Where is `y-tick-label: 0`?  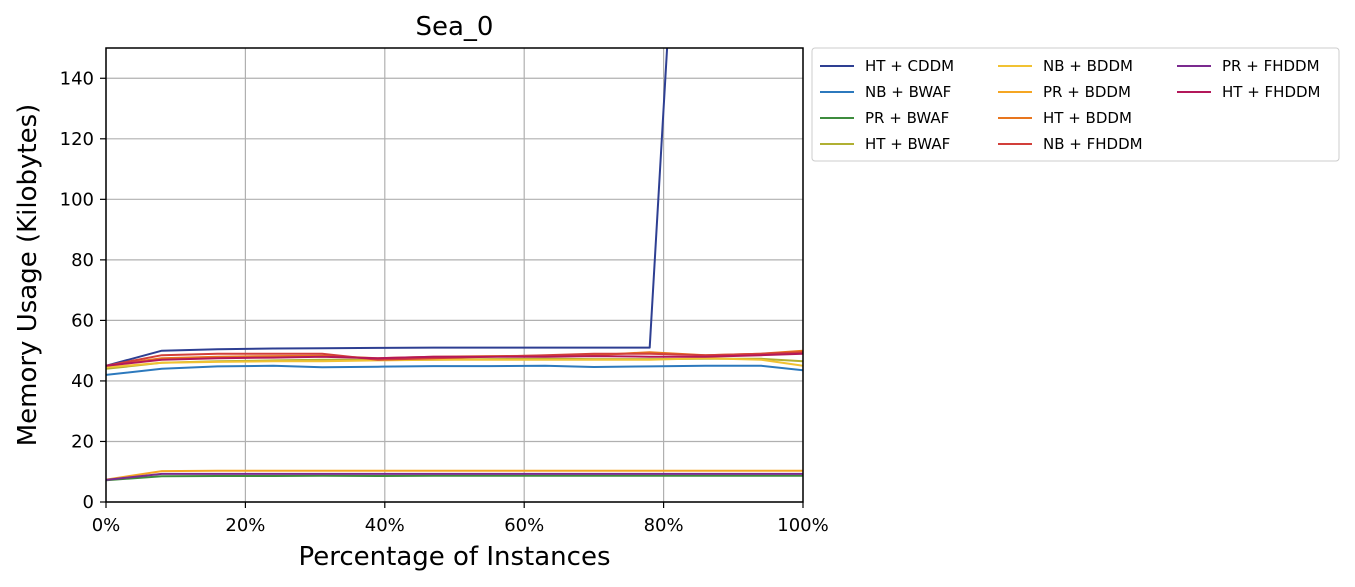 y-tick-label: 0 is located at coordinates (88, 502).